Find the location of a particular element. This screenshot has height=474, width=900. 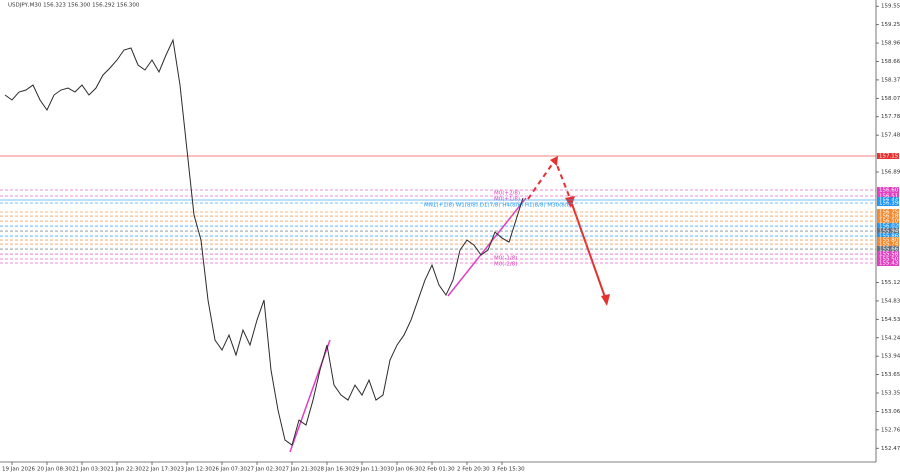

y-tick-label: 155.125 is located at coordinates (890, 283).